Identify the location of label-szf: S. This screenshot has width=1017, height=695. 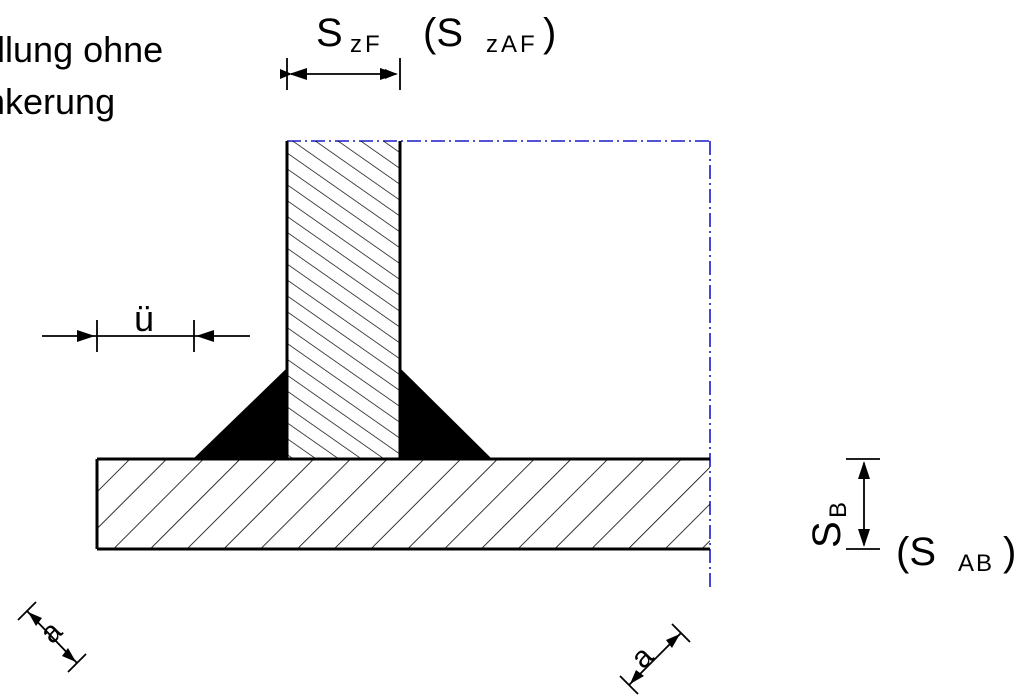
(329, 33).